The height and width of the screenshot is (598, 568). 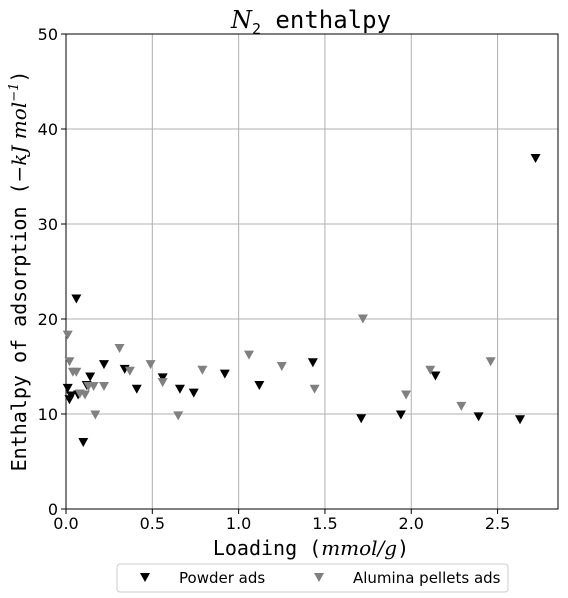 I want to click on legend: Powder ads Alumina pellets ads, so click(x=312, y=578).